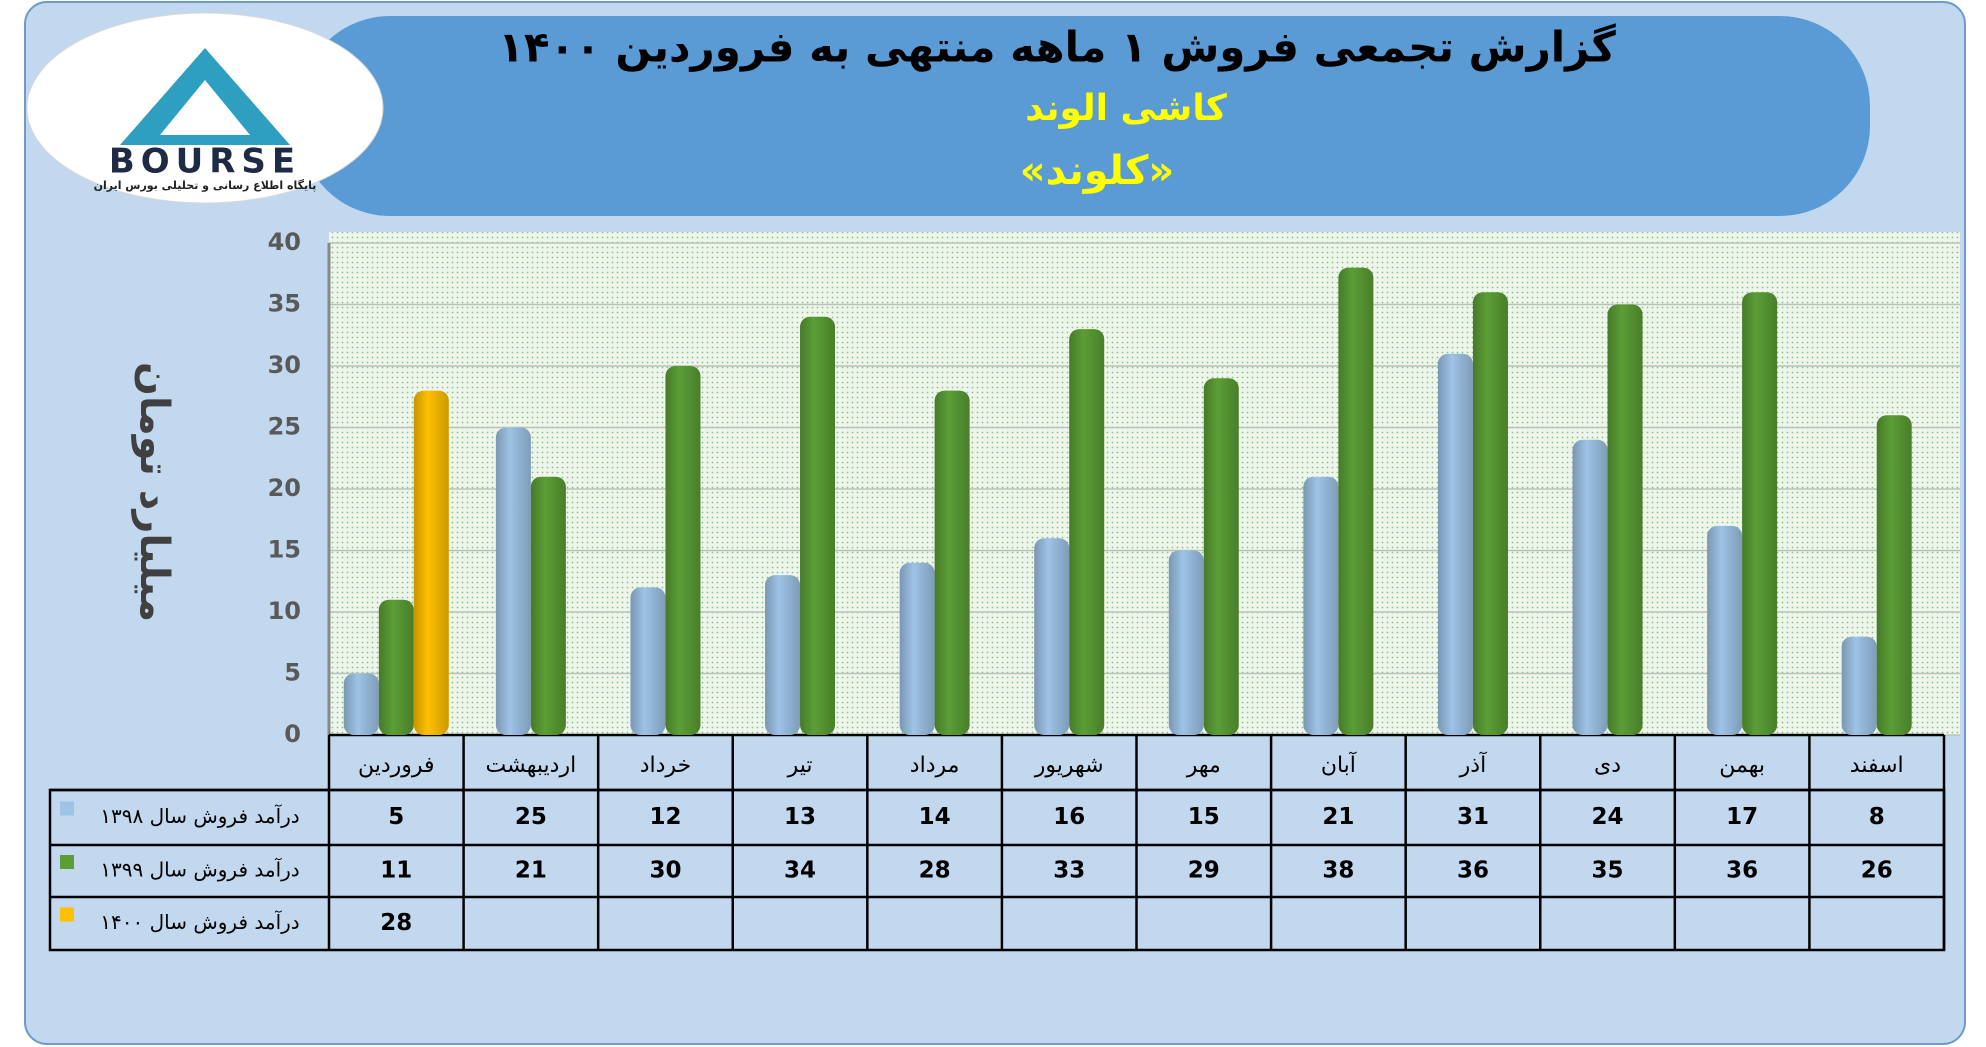 The width and height of the screenshot is (1986, 1047). I want to click on x-tick-label: تیر, so click(800, 765).